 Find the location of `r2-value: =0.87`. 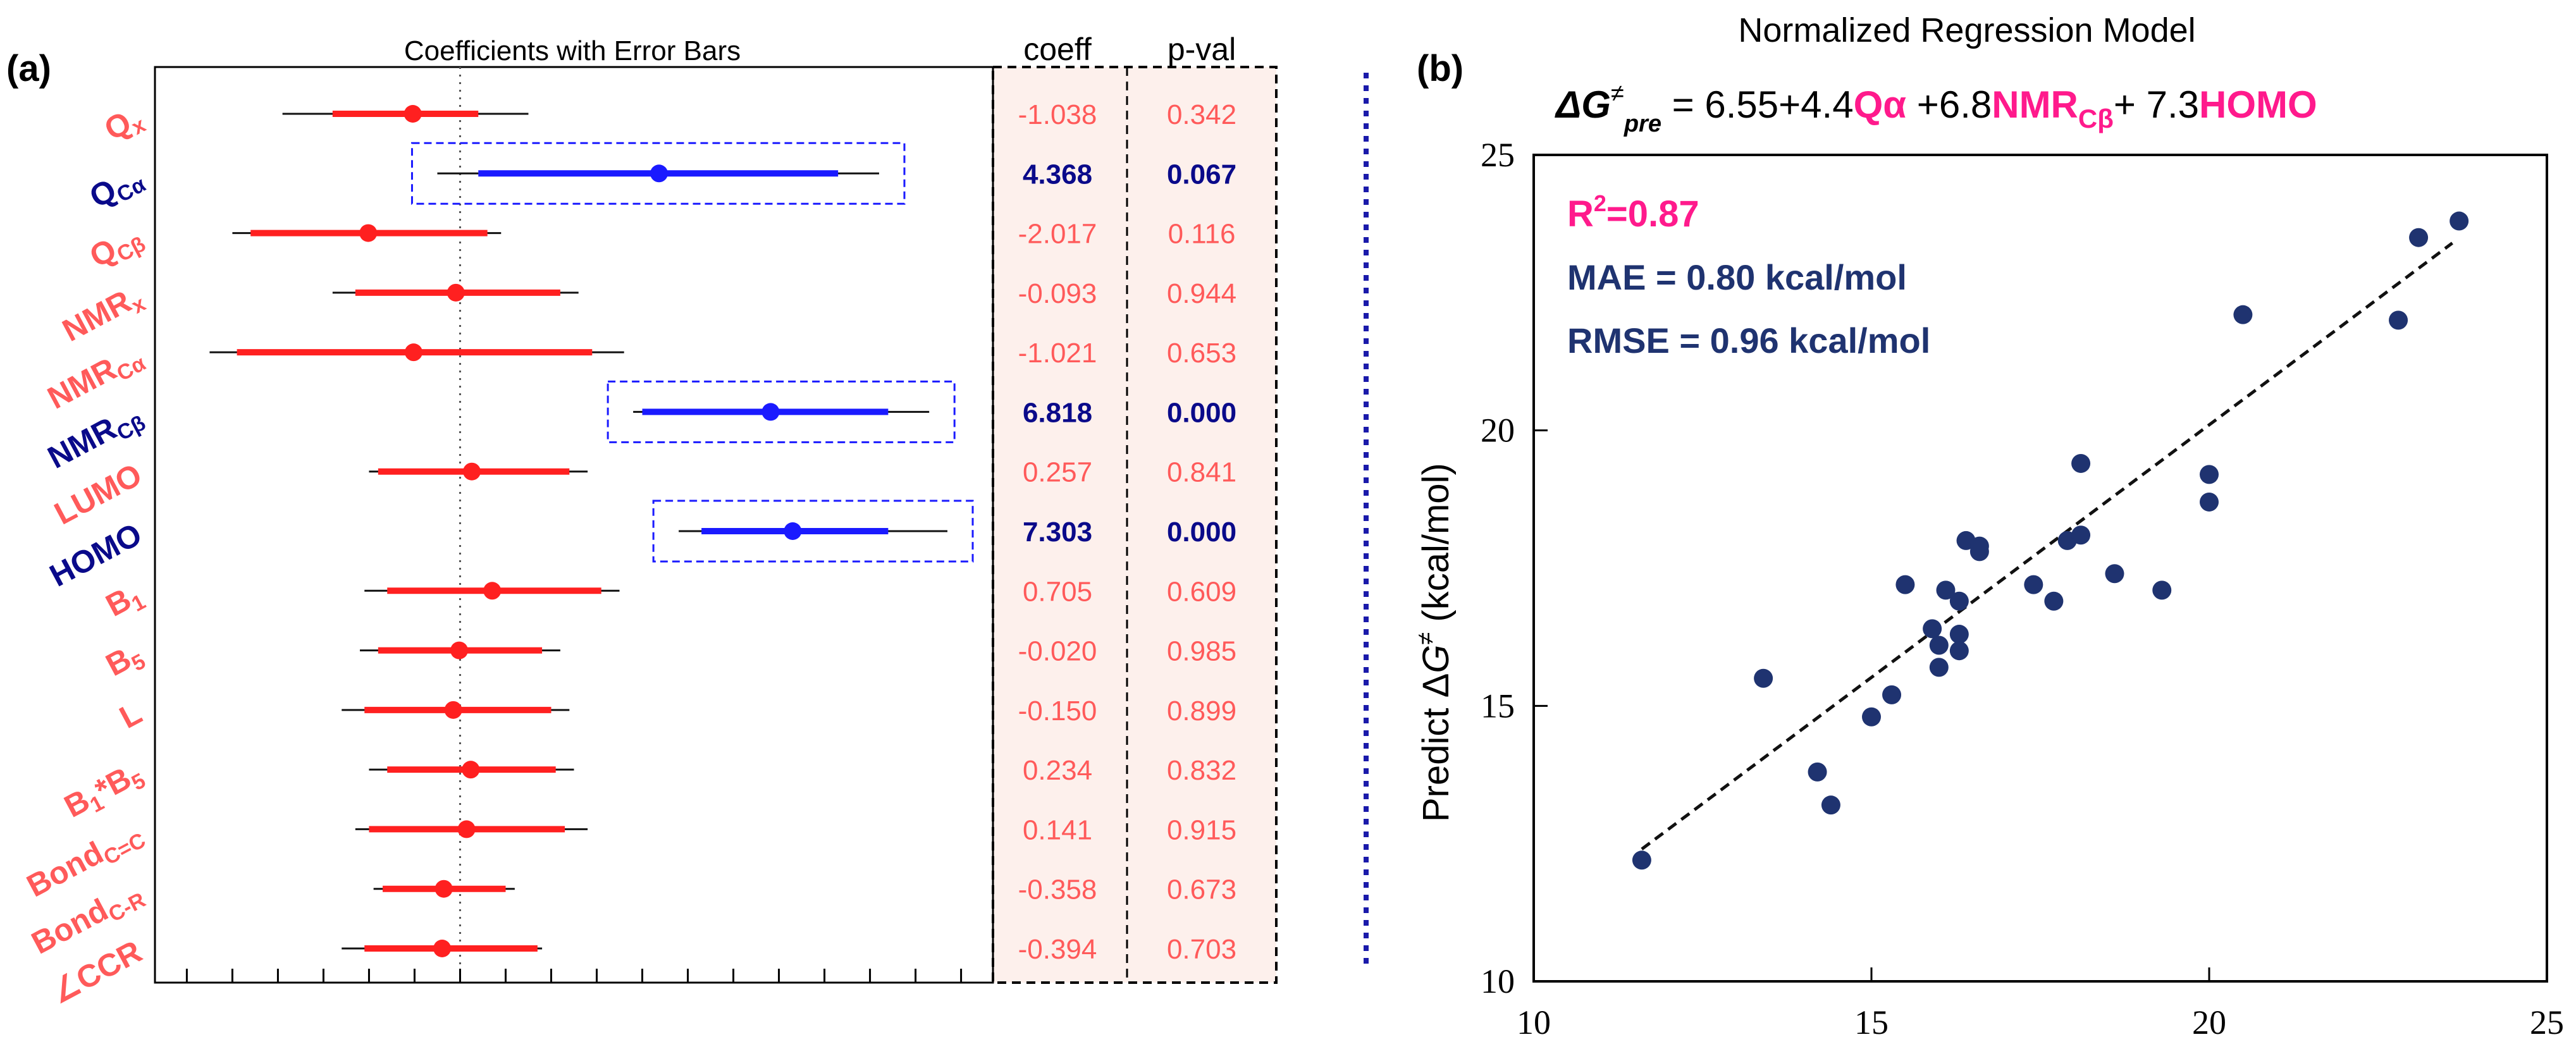

r2-value: =0.87 is located at coordinates (1652, 214).